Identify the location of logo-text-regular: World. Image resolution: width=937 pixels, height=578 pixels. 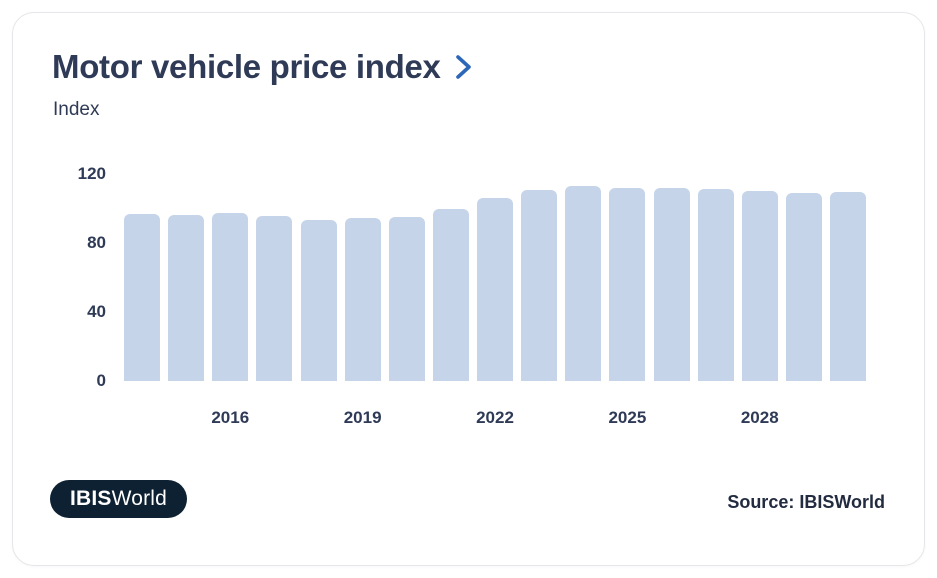
(139, 498).